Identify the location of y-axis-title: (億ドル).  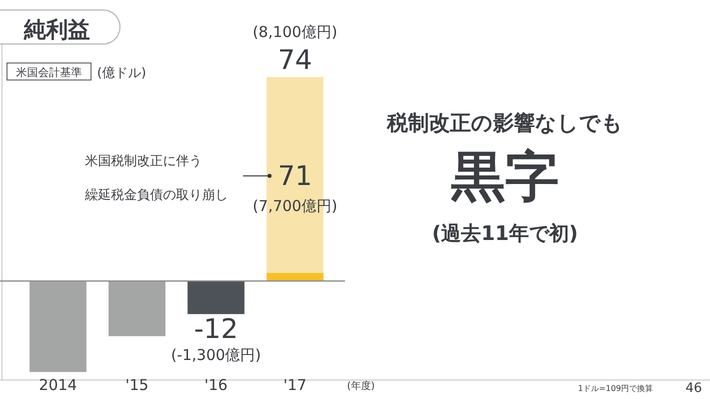
(121, 73).